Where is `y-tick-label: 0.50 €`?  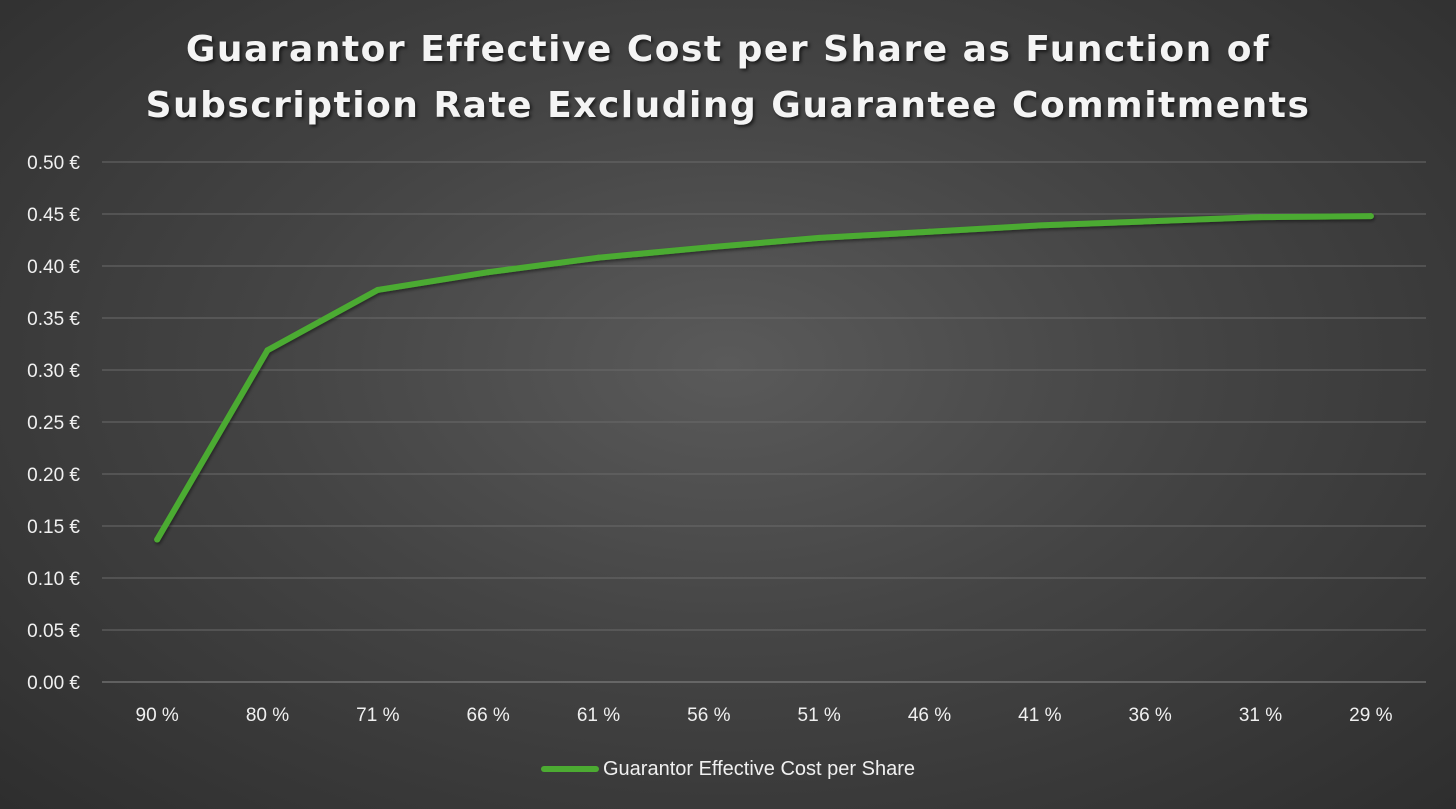 y-tick-label: 0.50 € is located at coordinates (53, 163).